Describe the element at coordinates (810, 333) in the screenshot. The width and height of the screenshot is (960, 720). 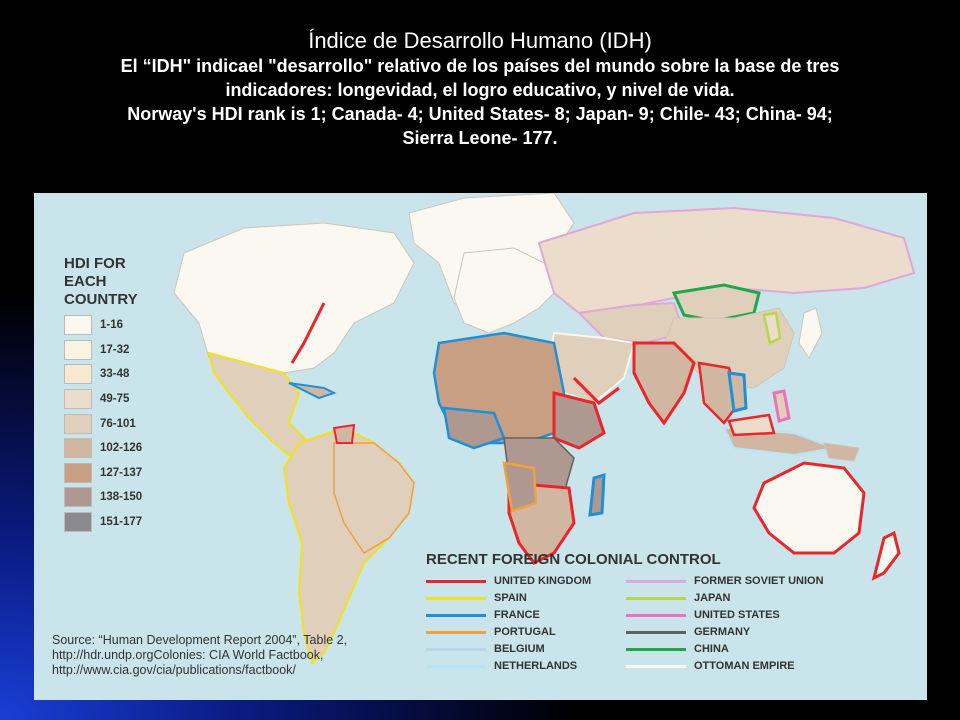
I see `japan-shape` at that location.